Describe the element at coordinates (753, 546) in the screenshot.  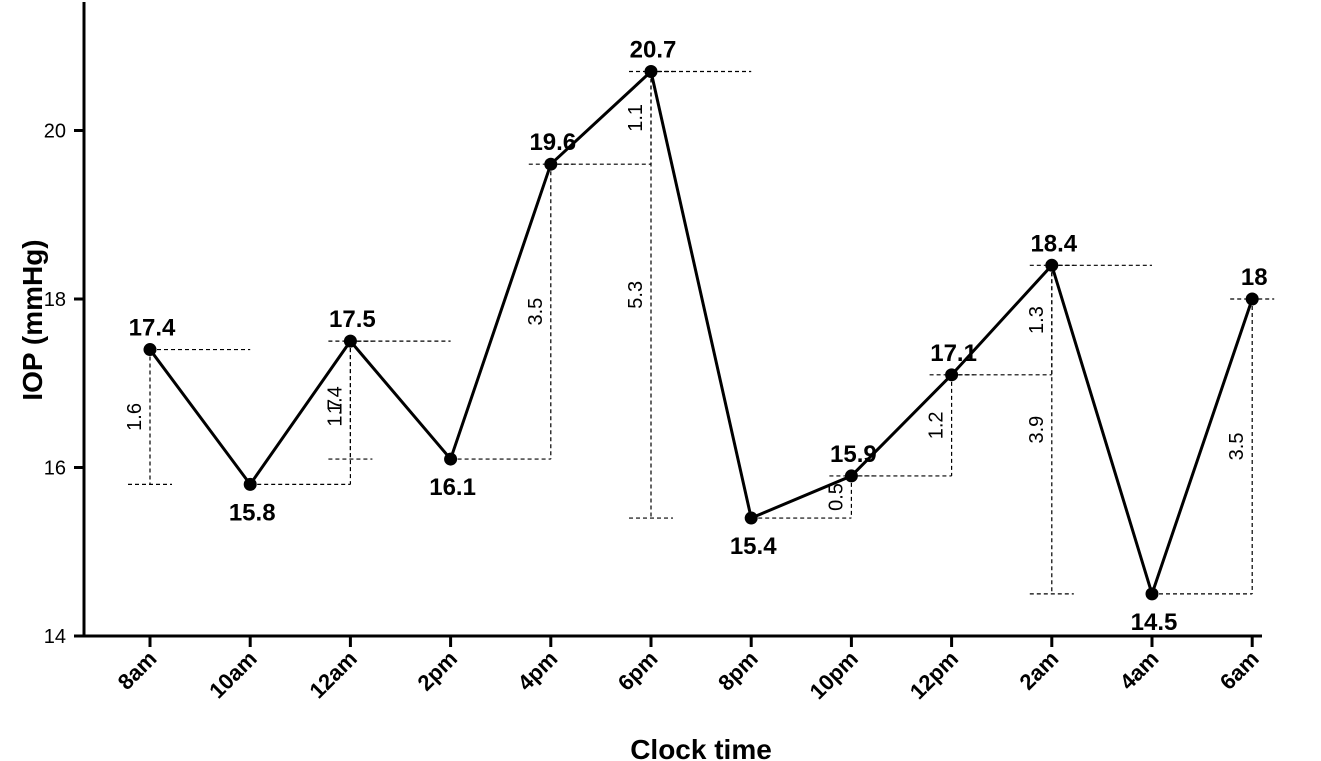
I see `data-label: 15.4` at that location.